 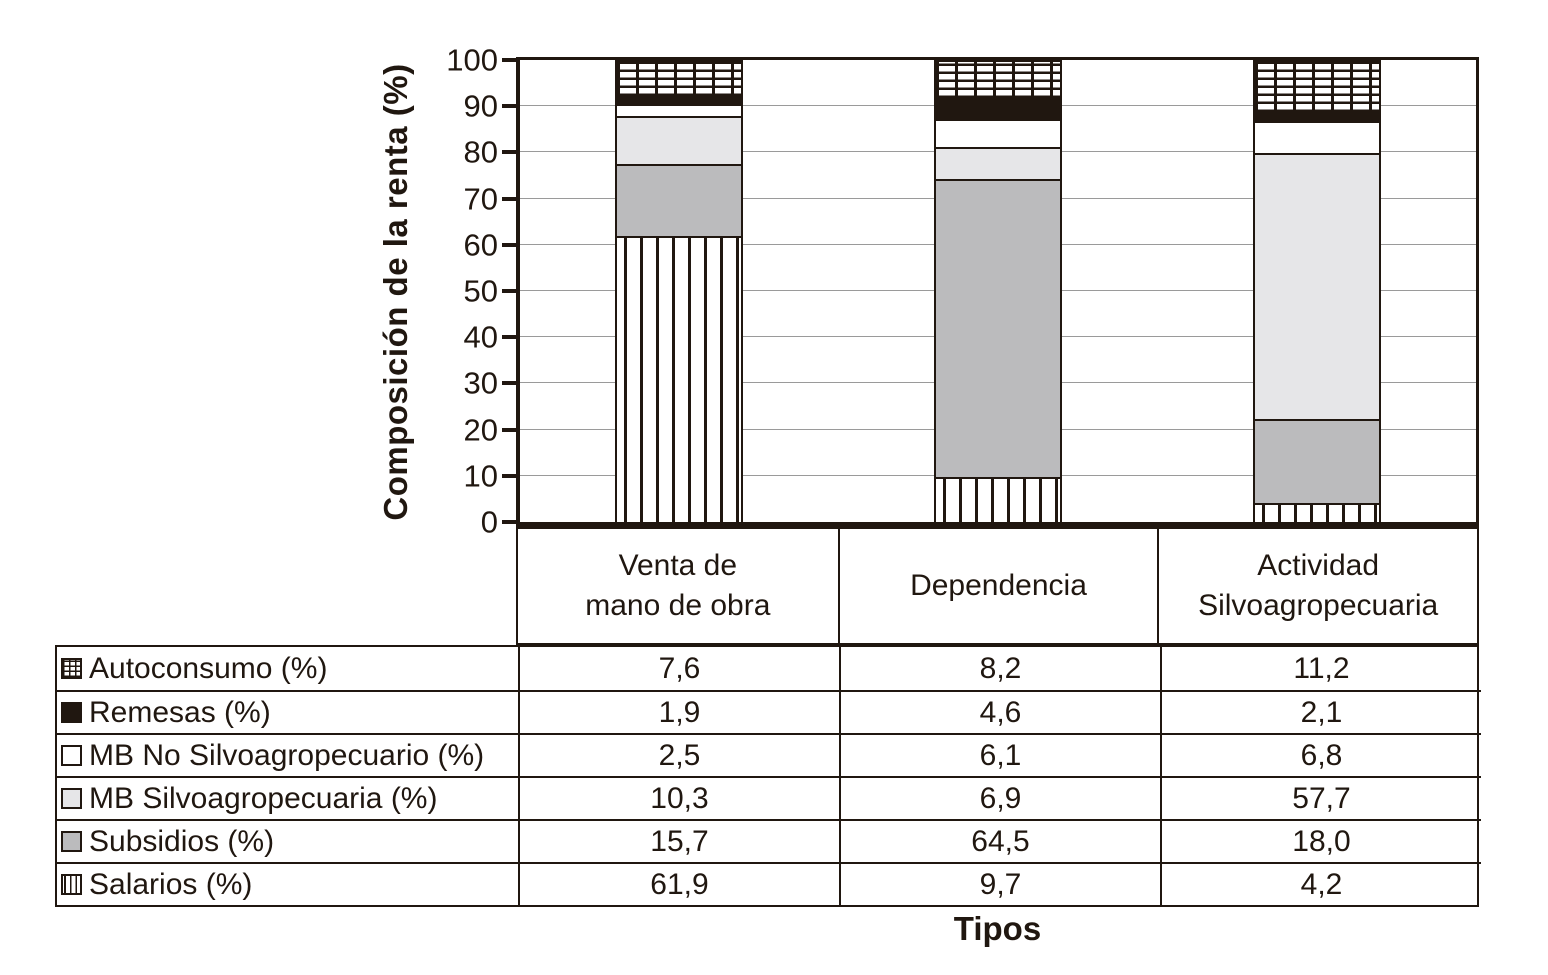 What do you see at coordinates (480, 476) in the screenshot?
I see `y-tick-label: 10` at bounding box center [480, 476].